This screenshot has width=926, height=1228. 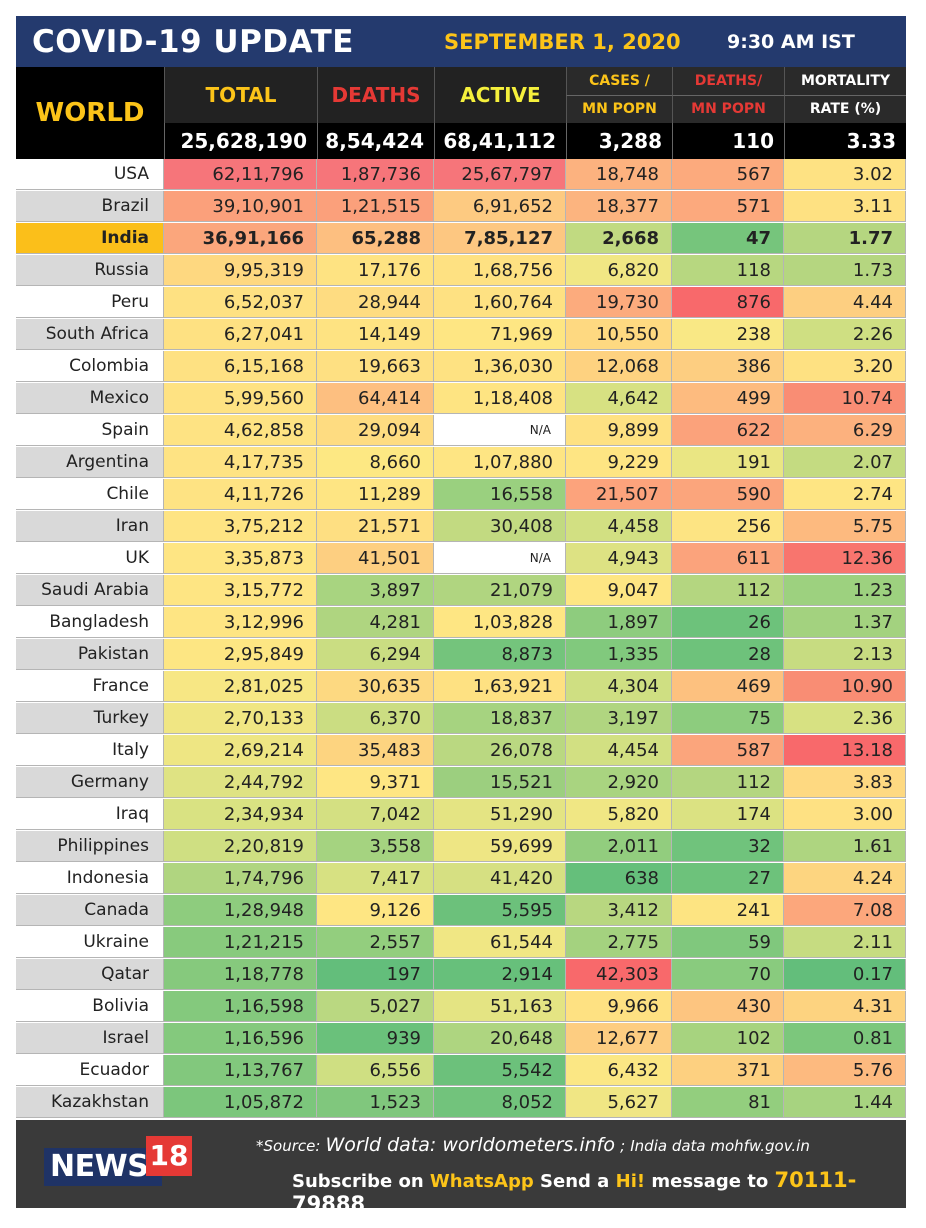 I want to click on cell-active: 6,91,652, so click(x=500, y=206).